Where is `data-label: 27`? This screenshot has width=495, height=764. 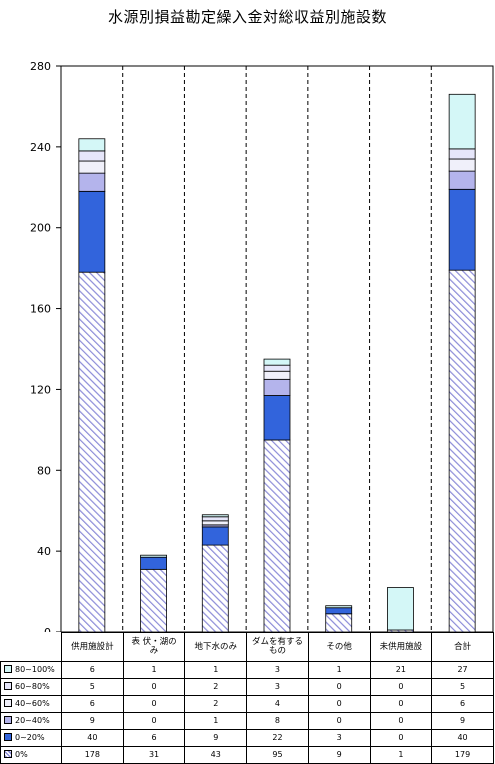
data-label: 27 is located at coordinates (462, 670).